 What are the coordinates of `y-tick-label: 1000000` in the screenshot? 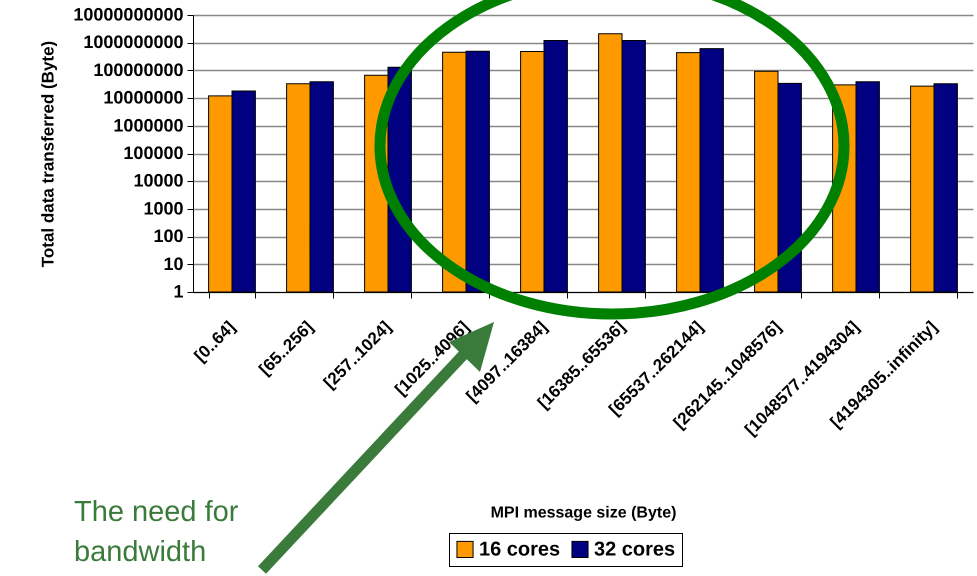 It's located at (148, 125).